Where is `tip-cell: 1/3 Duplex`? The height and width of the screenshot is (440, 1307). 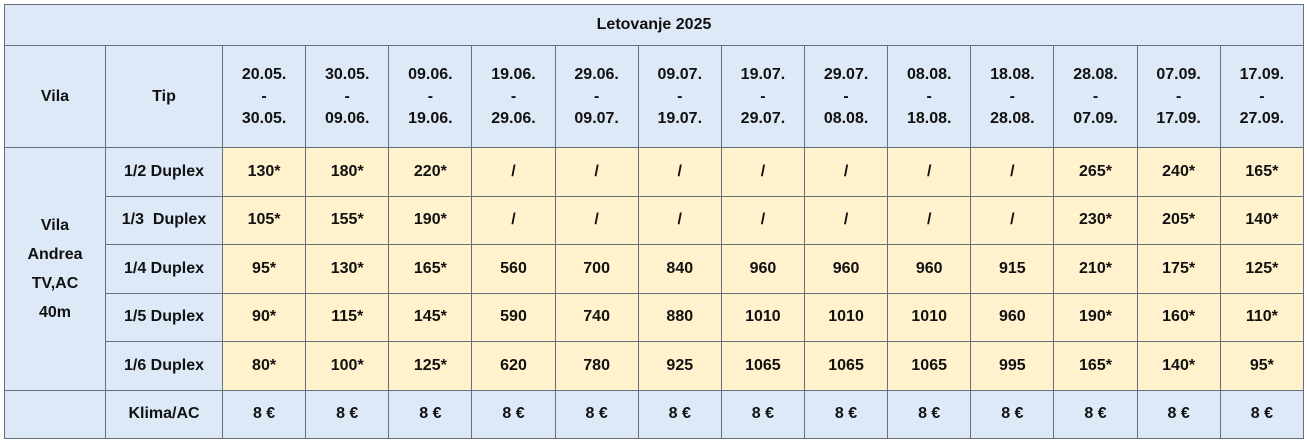
tip-cell: 1/3 Duplex is located at coordinates (164, 220).